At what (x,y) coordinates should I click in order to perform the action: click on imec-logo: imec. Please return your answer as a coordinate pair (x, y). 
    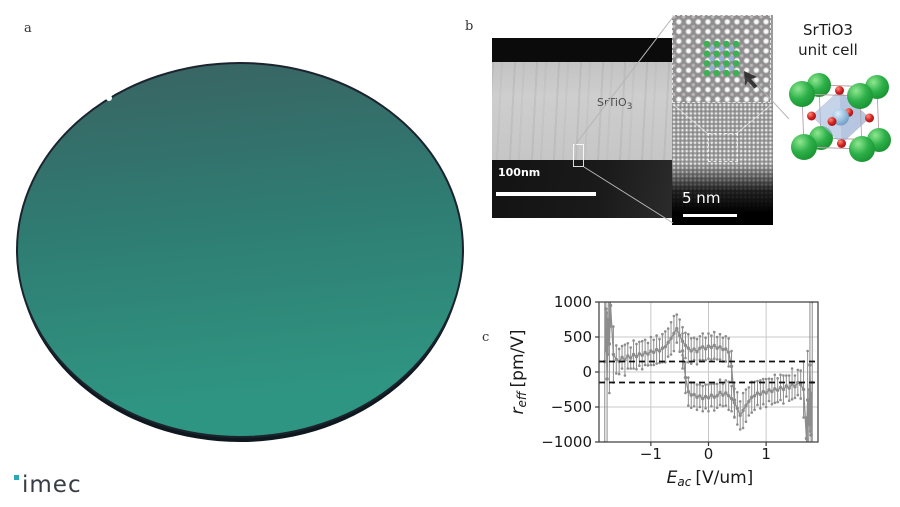
    Looking at the image, I should click on (48, 485).